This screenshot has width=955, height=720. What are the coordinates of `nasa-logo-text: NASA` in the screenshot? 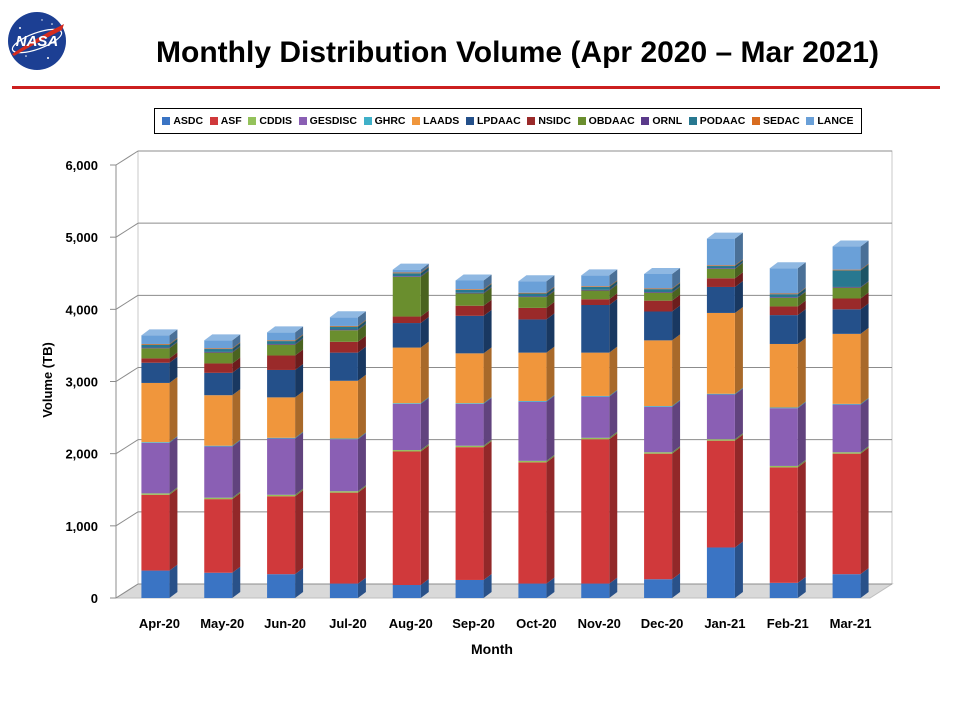 It's located at (37, 41).